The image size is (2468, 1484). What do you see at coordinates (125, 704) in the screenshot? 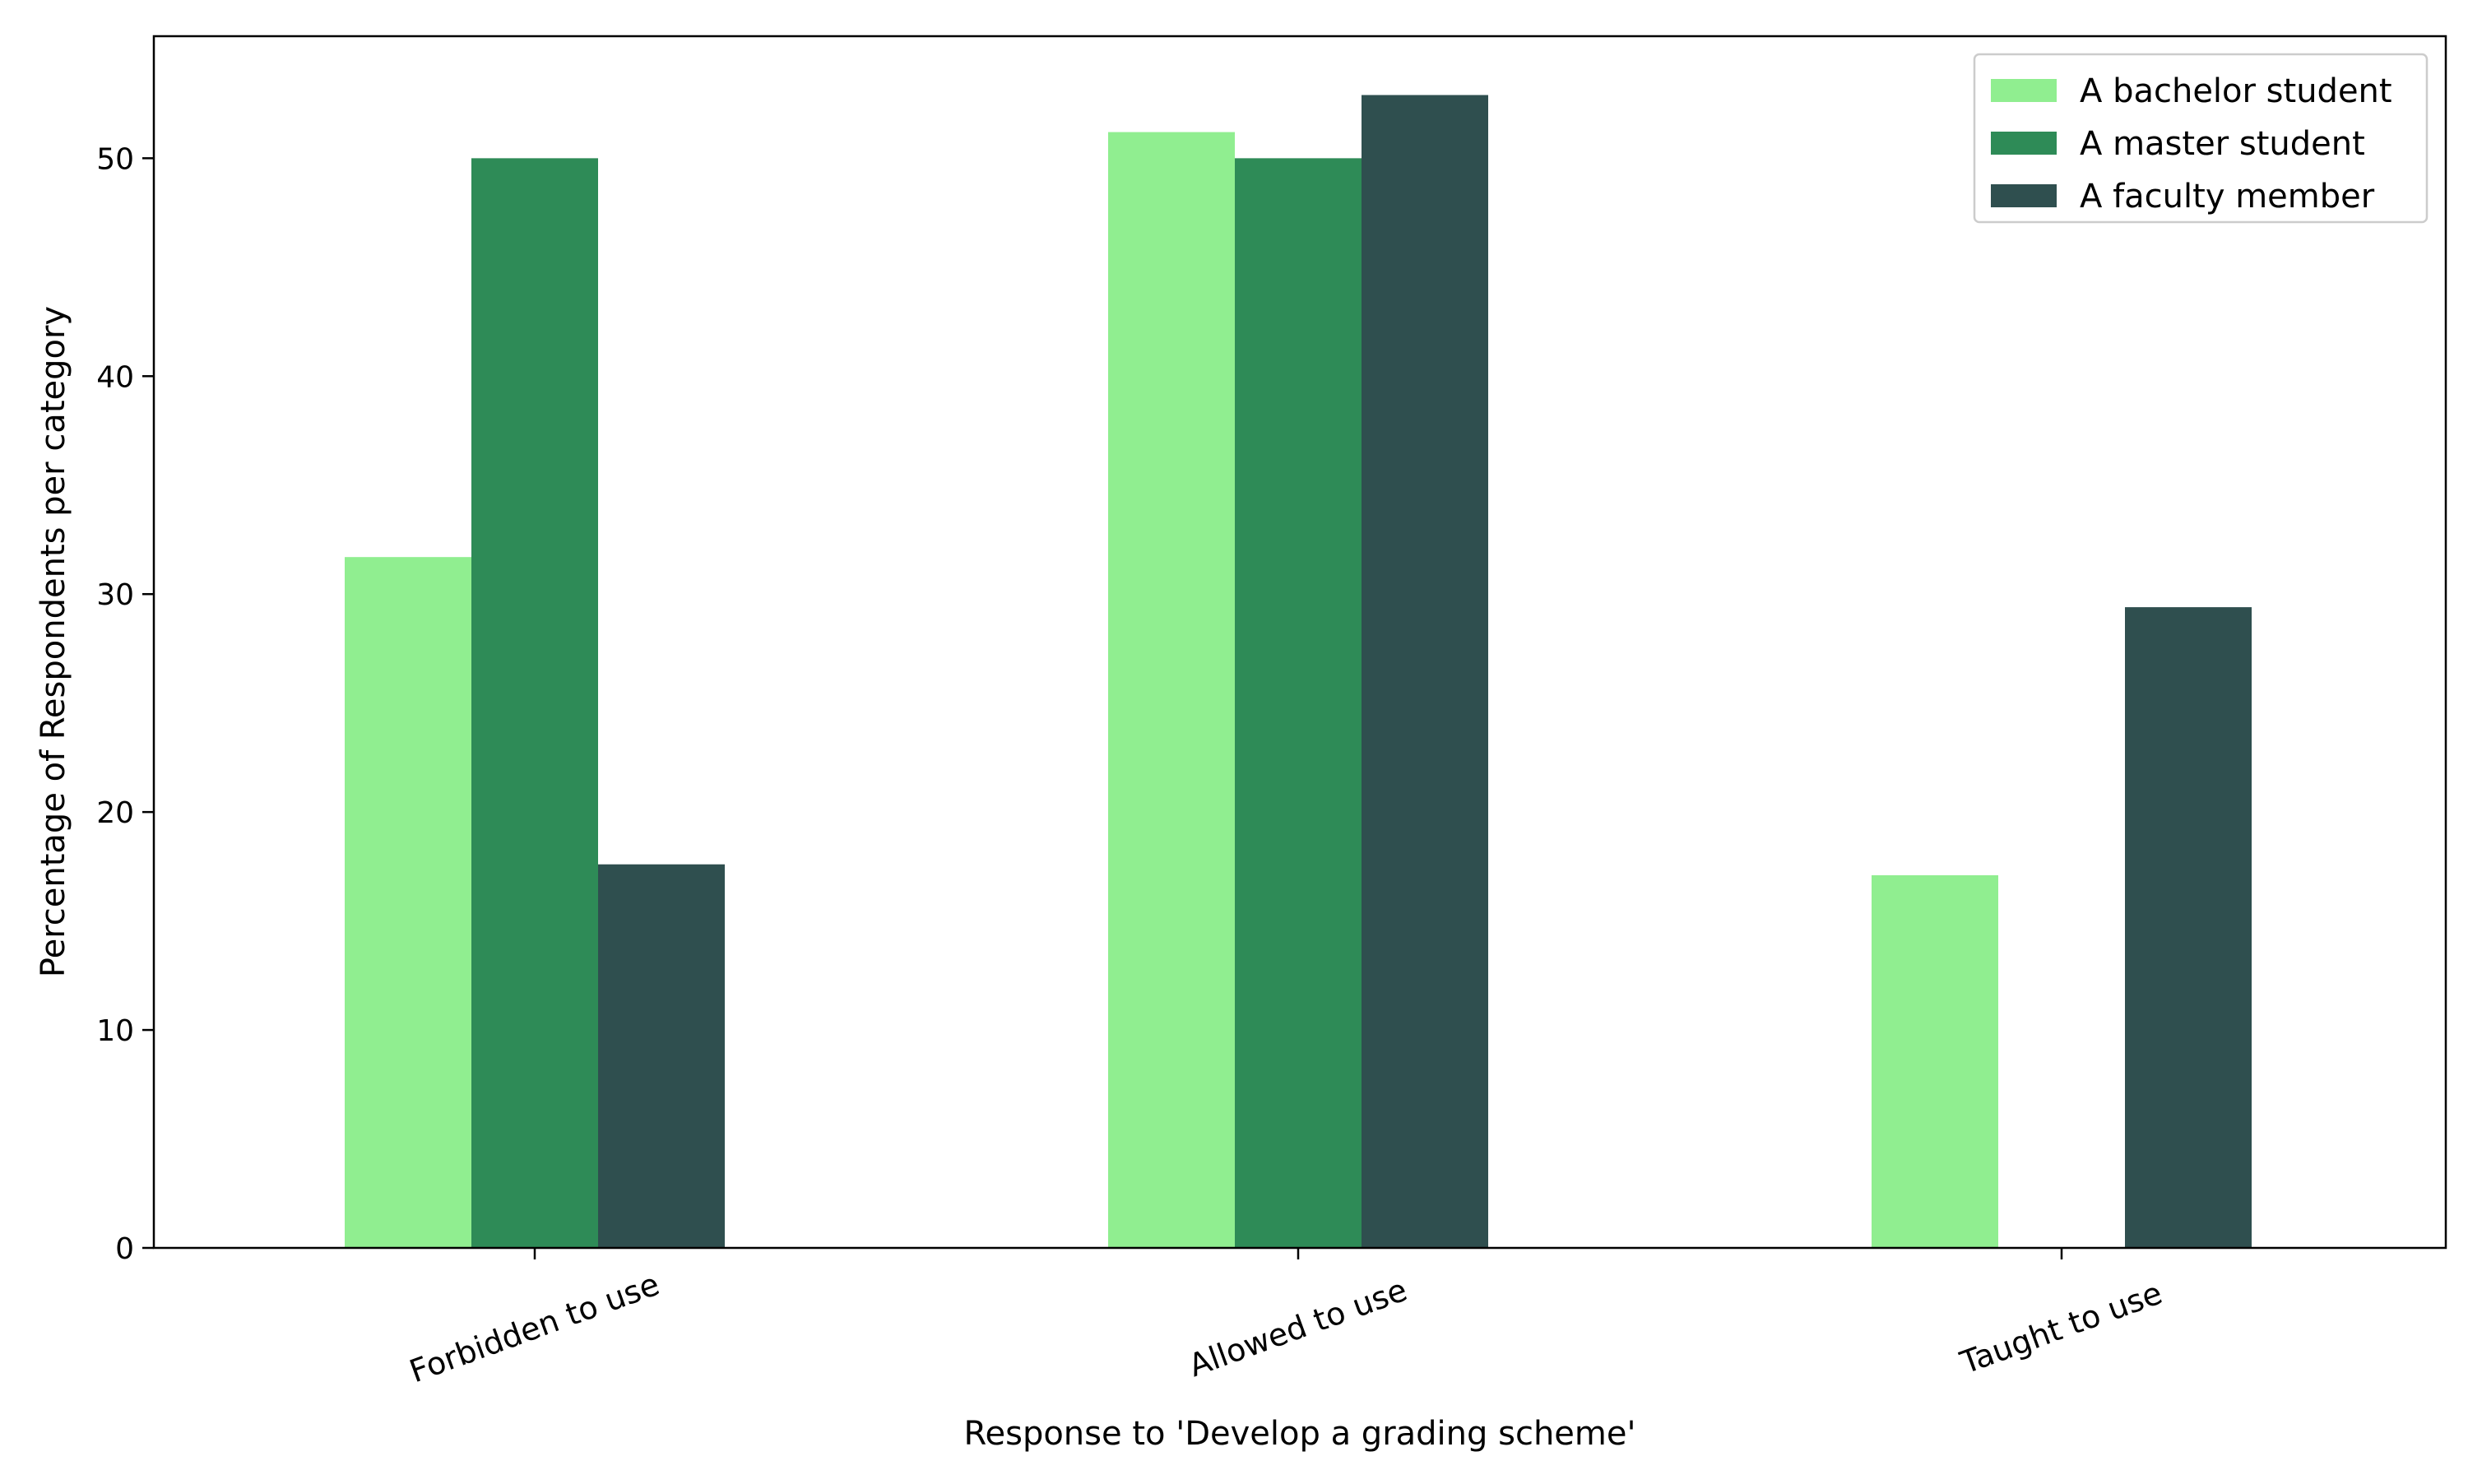
I see `y-axis-ticks: 0 10 20 30 40 50` at bounding box center [125, 704].